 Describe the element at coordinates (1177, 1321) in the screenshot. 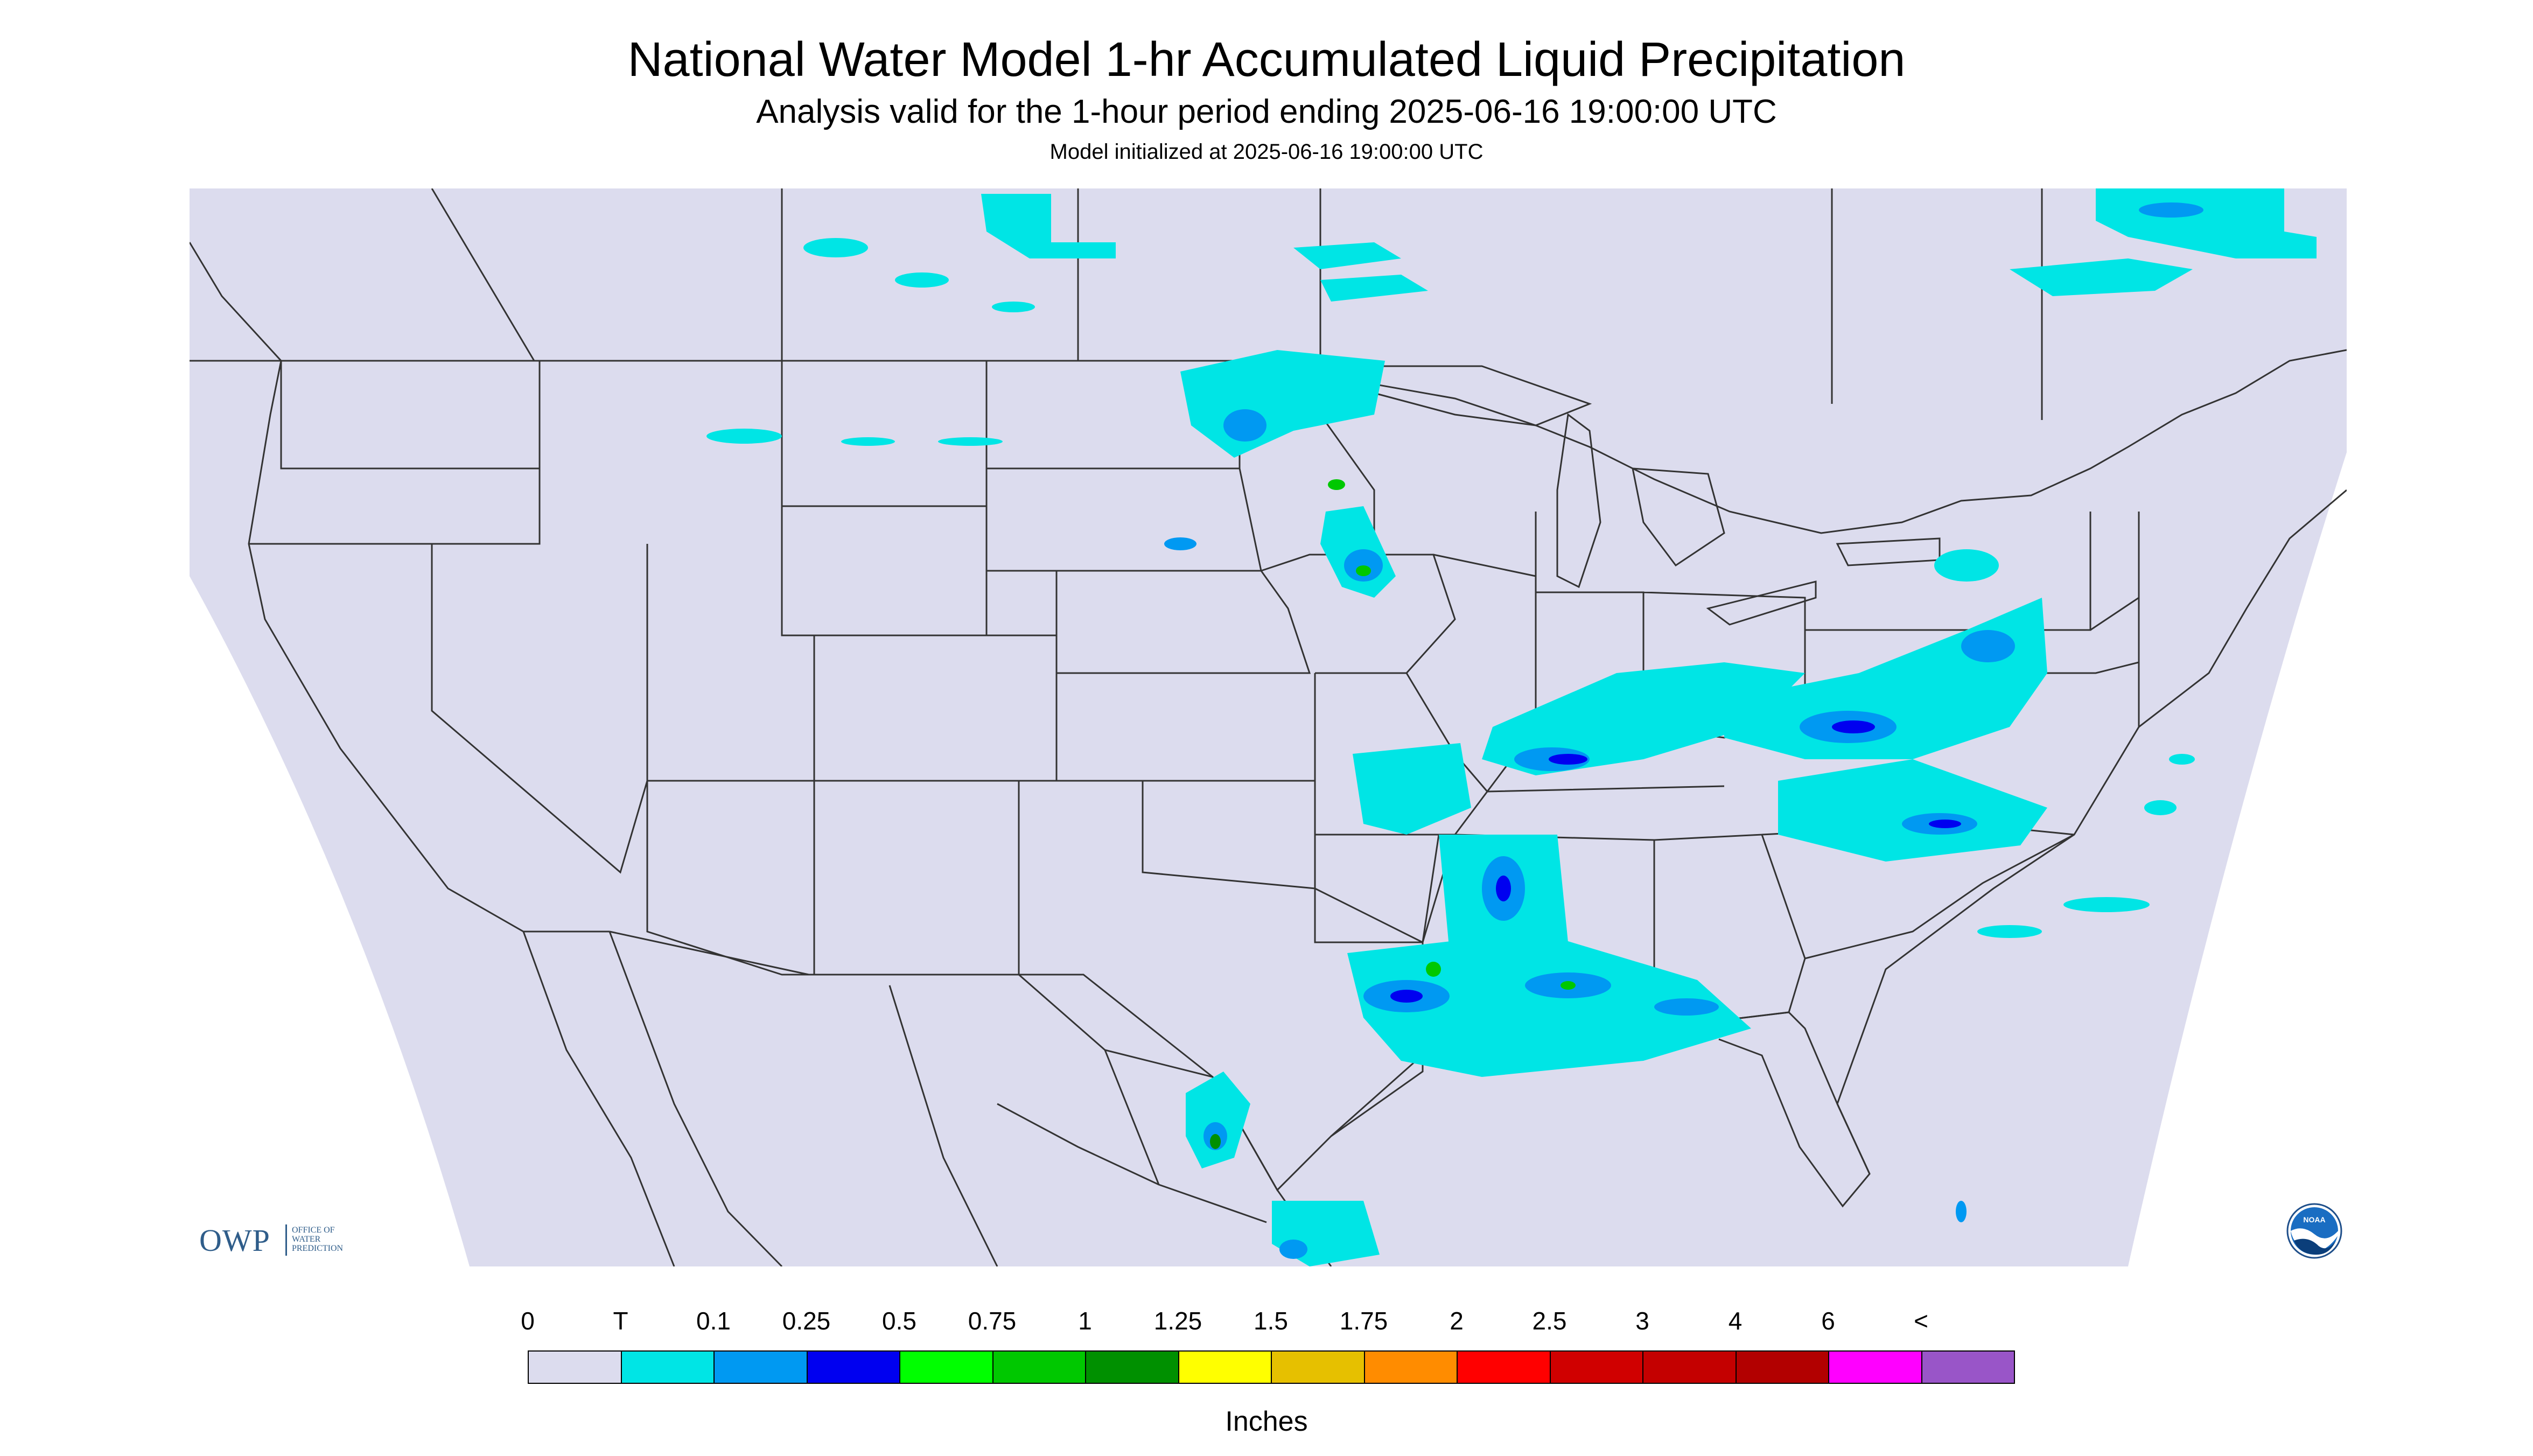

I see `legend-label-7: 1.25` at that location.